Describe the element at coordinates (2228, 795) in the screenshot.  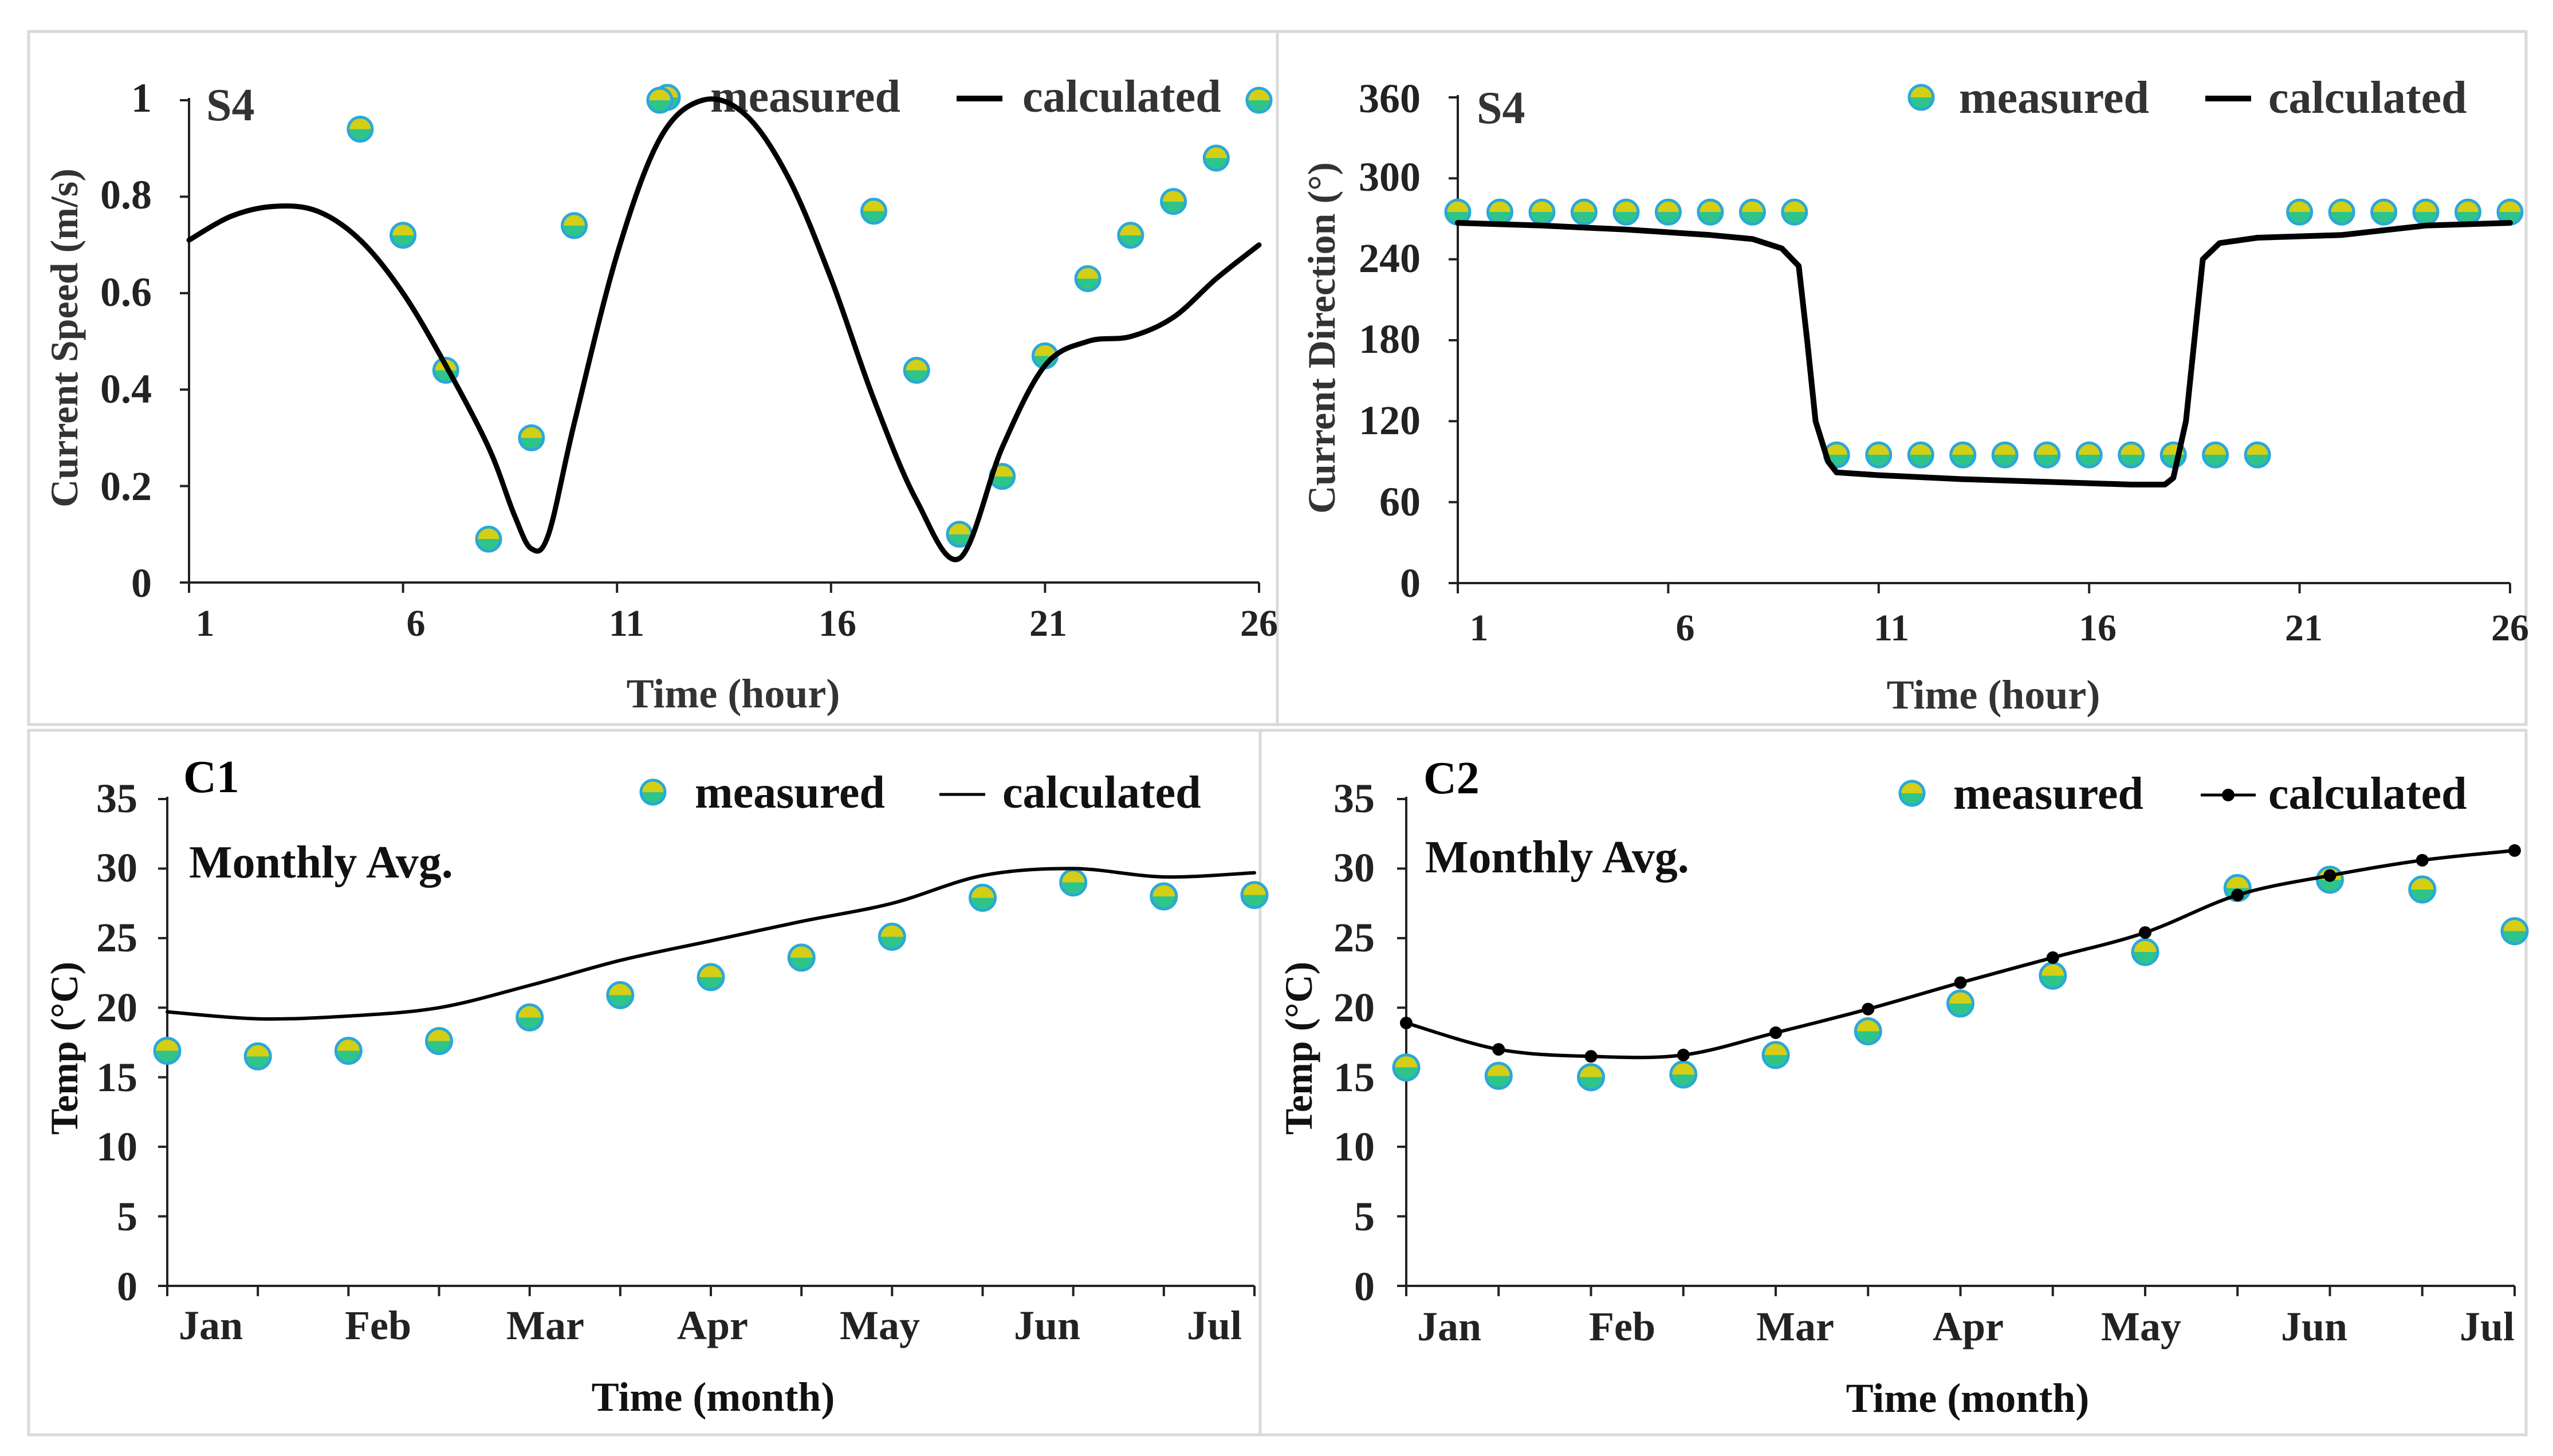
I see `c2-legend-calculated-marker` at that location.